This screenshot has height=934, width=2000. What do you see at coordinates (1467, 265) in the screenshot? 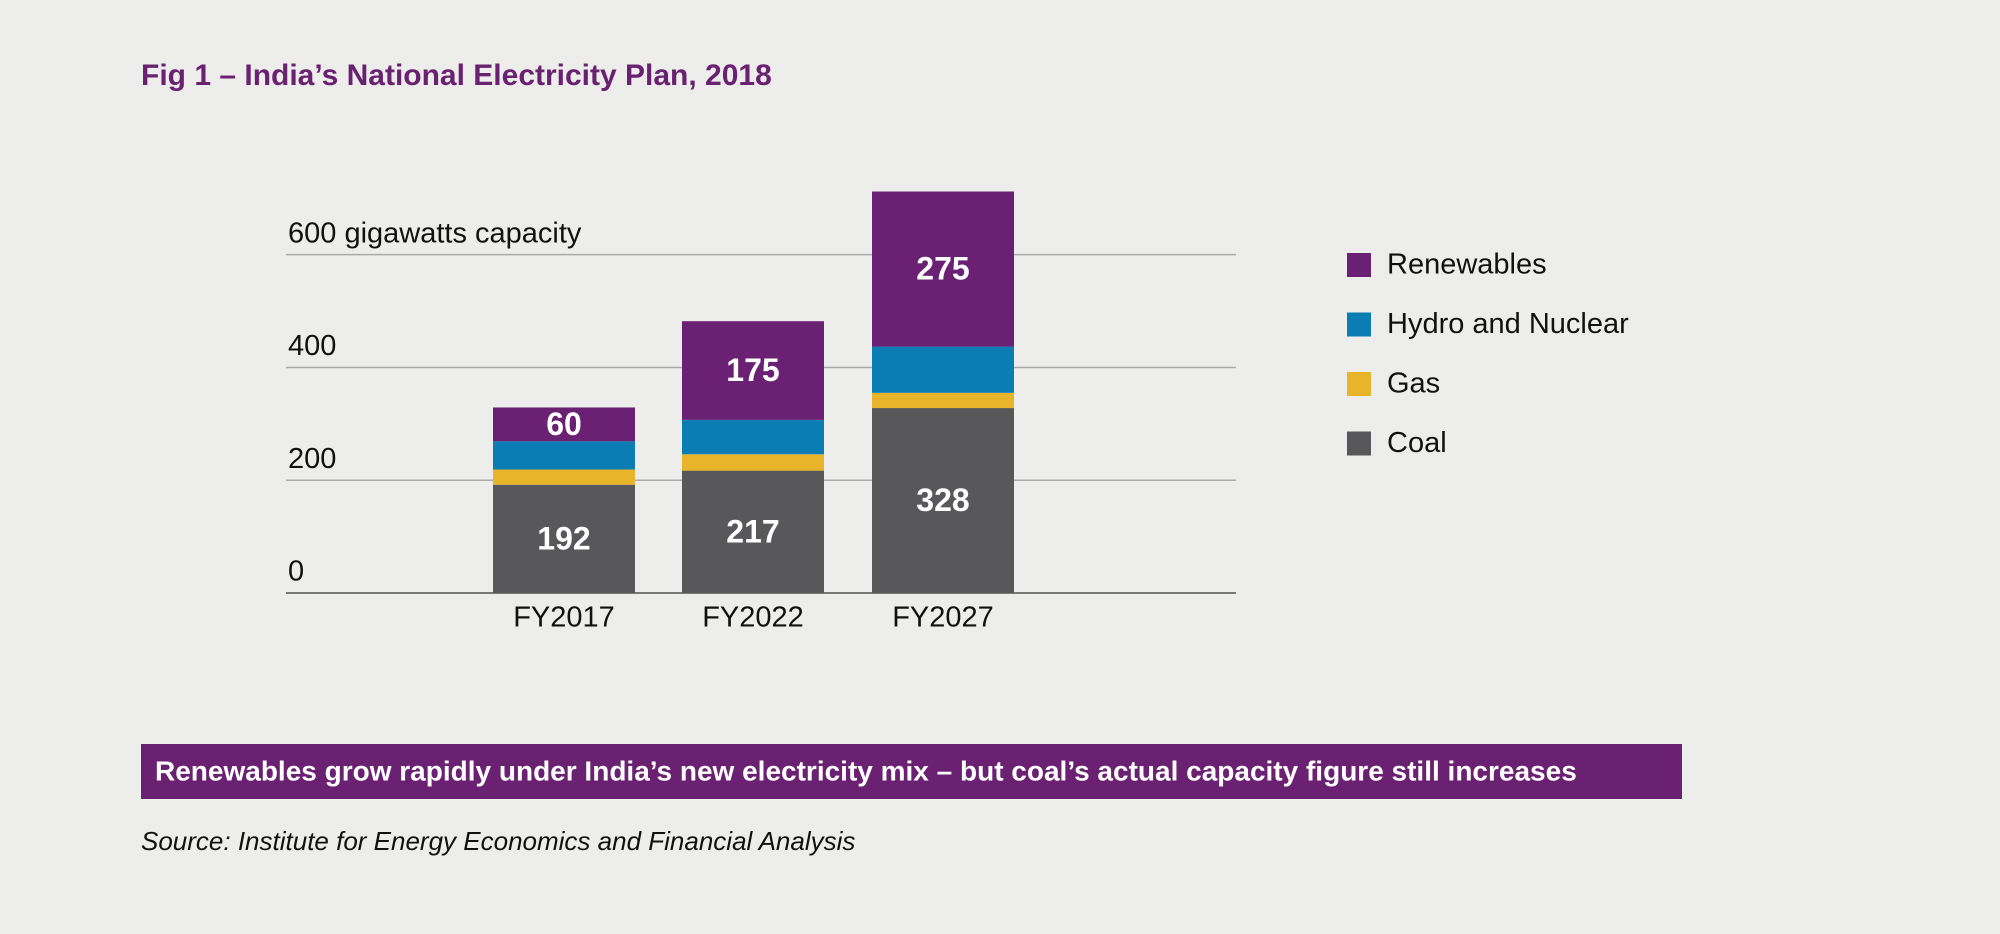
I see `legend-label: Renewables` at bounding box center [1467, 265].